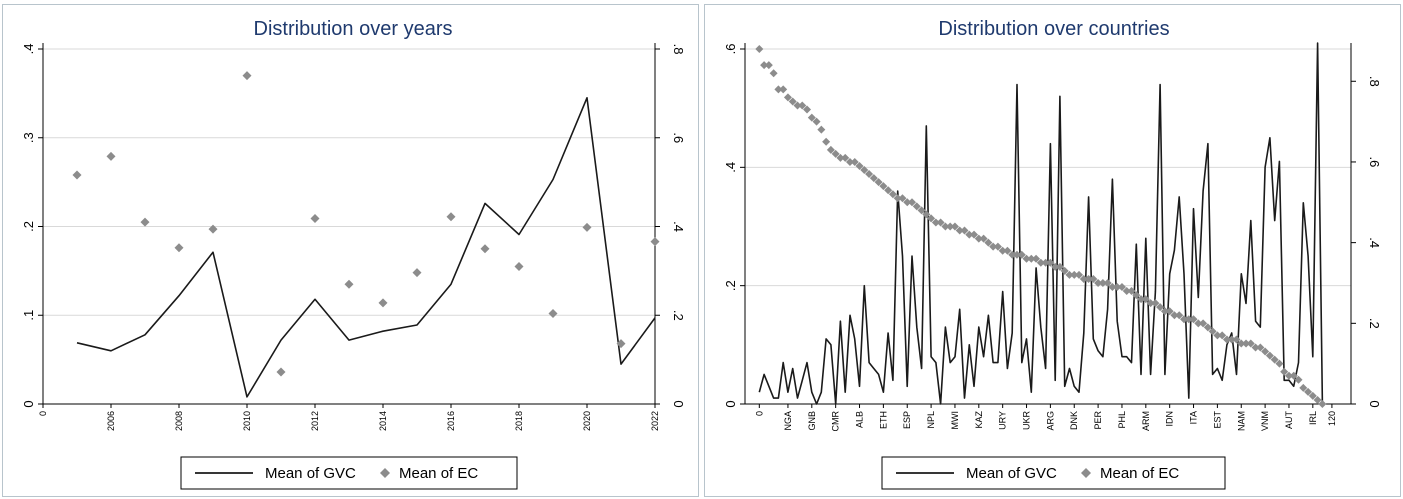  I want to click on y-right-tick-label: .4, so click(678, 226).